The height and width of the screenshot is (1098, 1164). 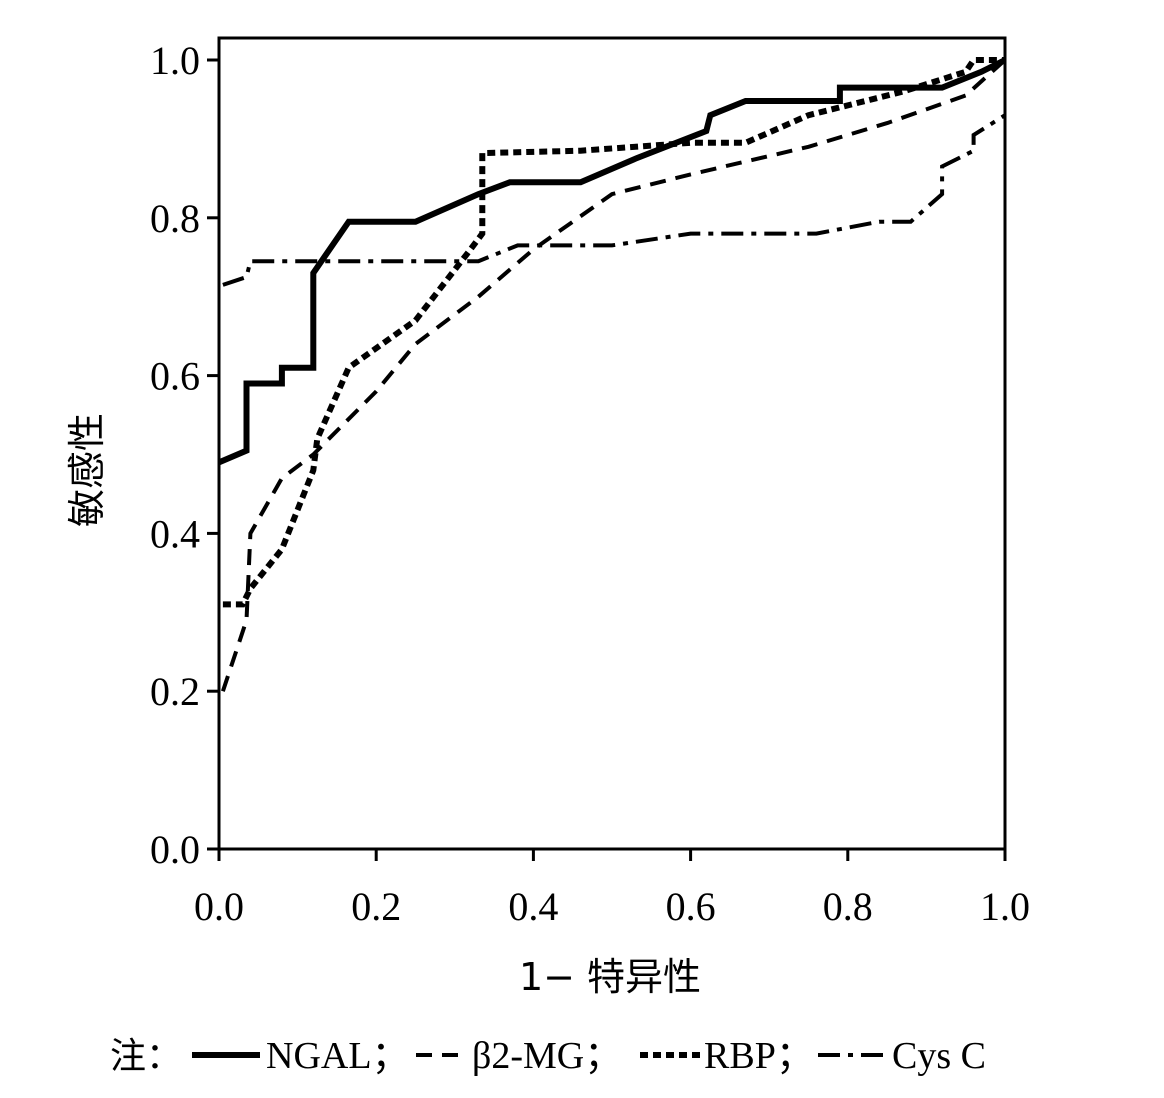 What do you see at coordinates (175, 376) in the screenshot?
I see `y-tick-label: 0.6` at bounding box center [175, 376].